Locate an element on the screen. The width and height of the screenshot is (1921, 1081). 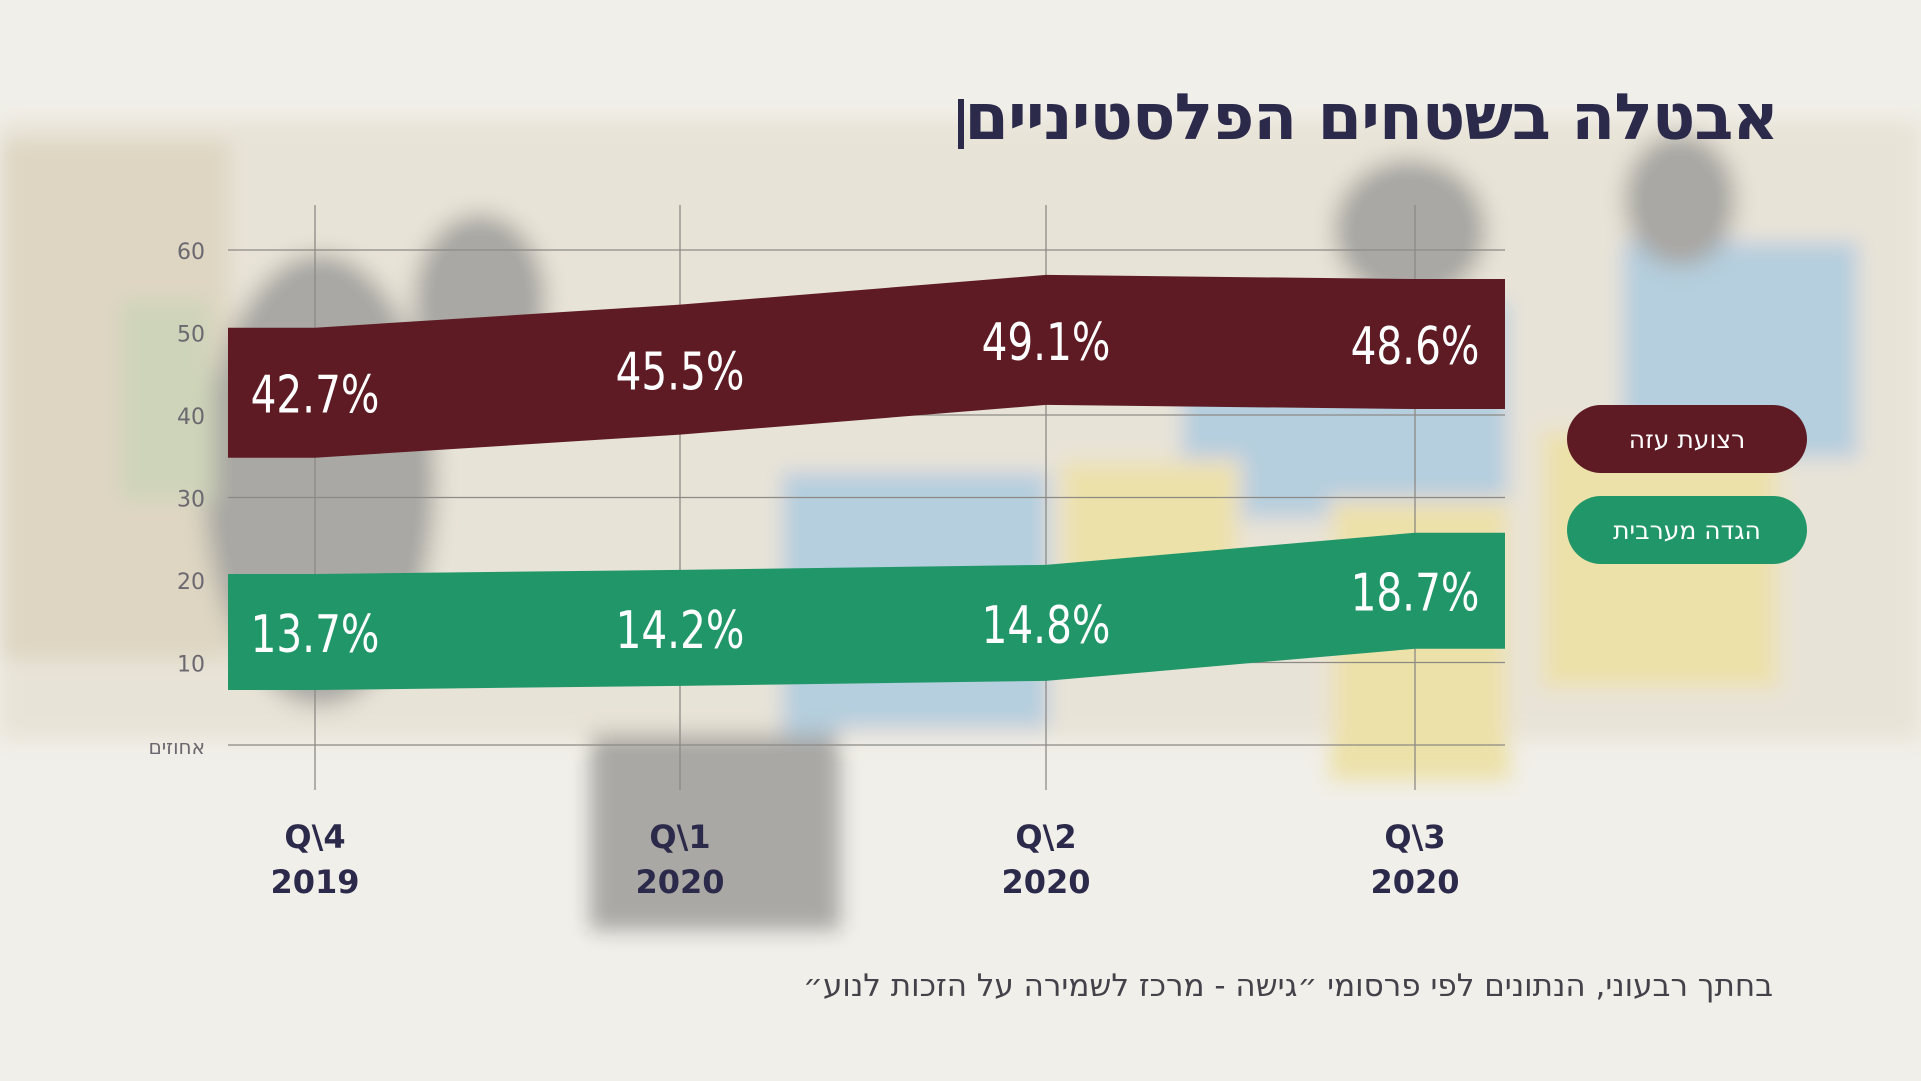
x-label-year: 2019 is located at coordinates (314, 882).